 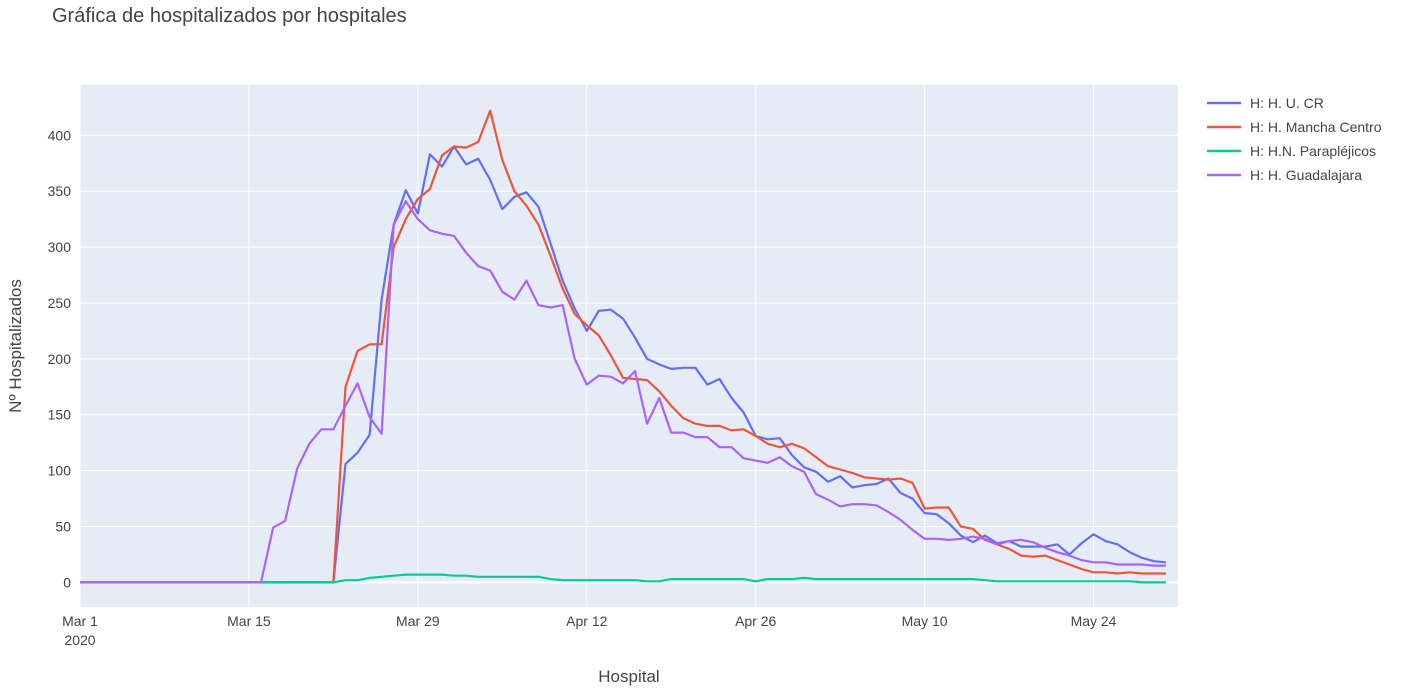 What do you see at coordinates (80, 621) in the screenshot?
I see `x-tick-label: Mar 1` at bounding box center [80, 621].